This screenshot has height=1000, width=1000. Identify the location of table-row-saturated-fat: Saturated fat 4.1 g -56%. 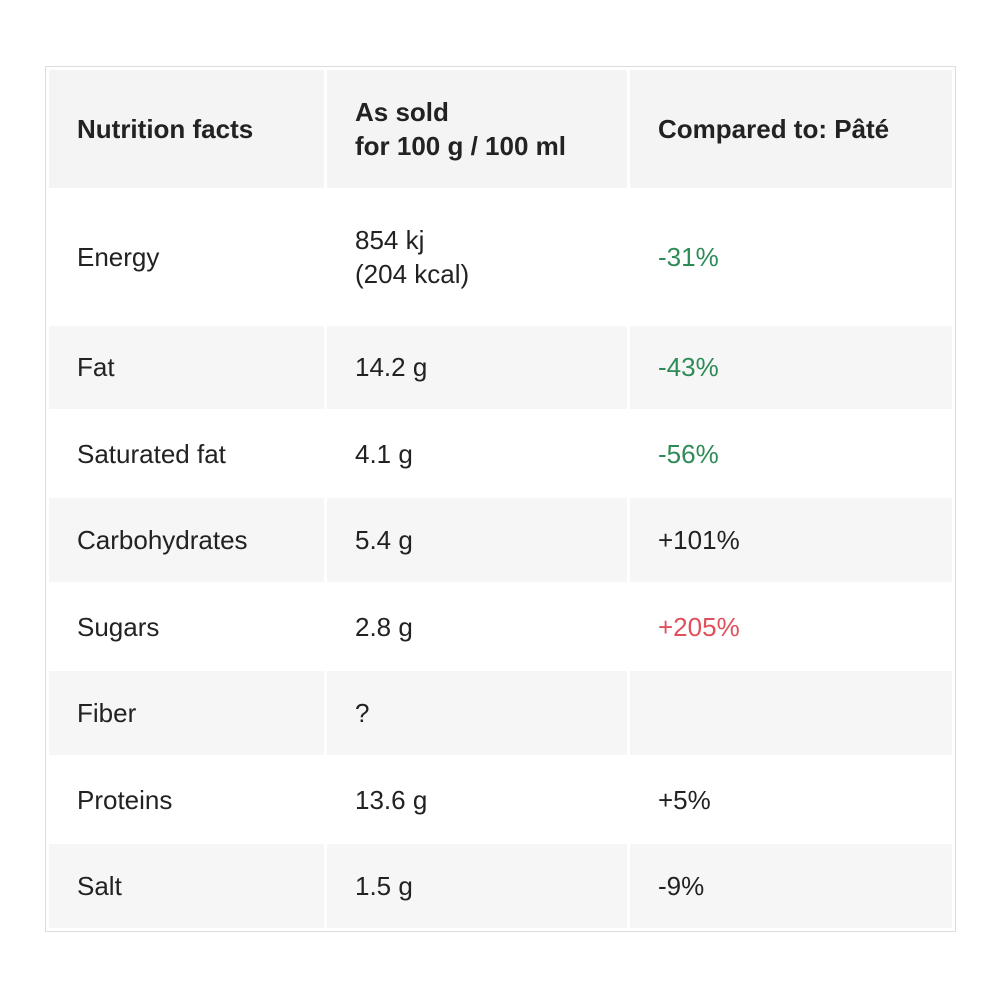
(500, 453).